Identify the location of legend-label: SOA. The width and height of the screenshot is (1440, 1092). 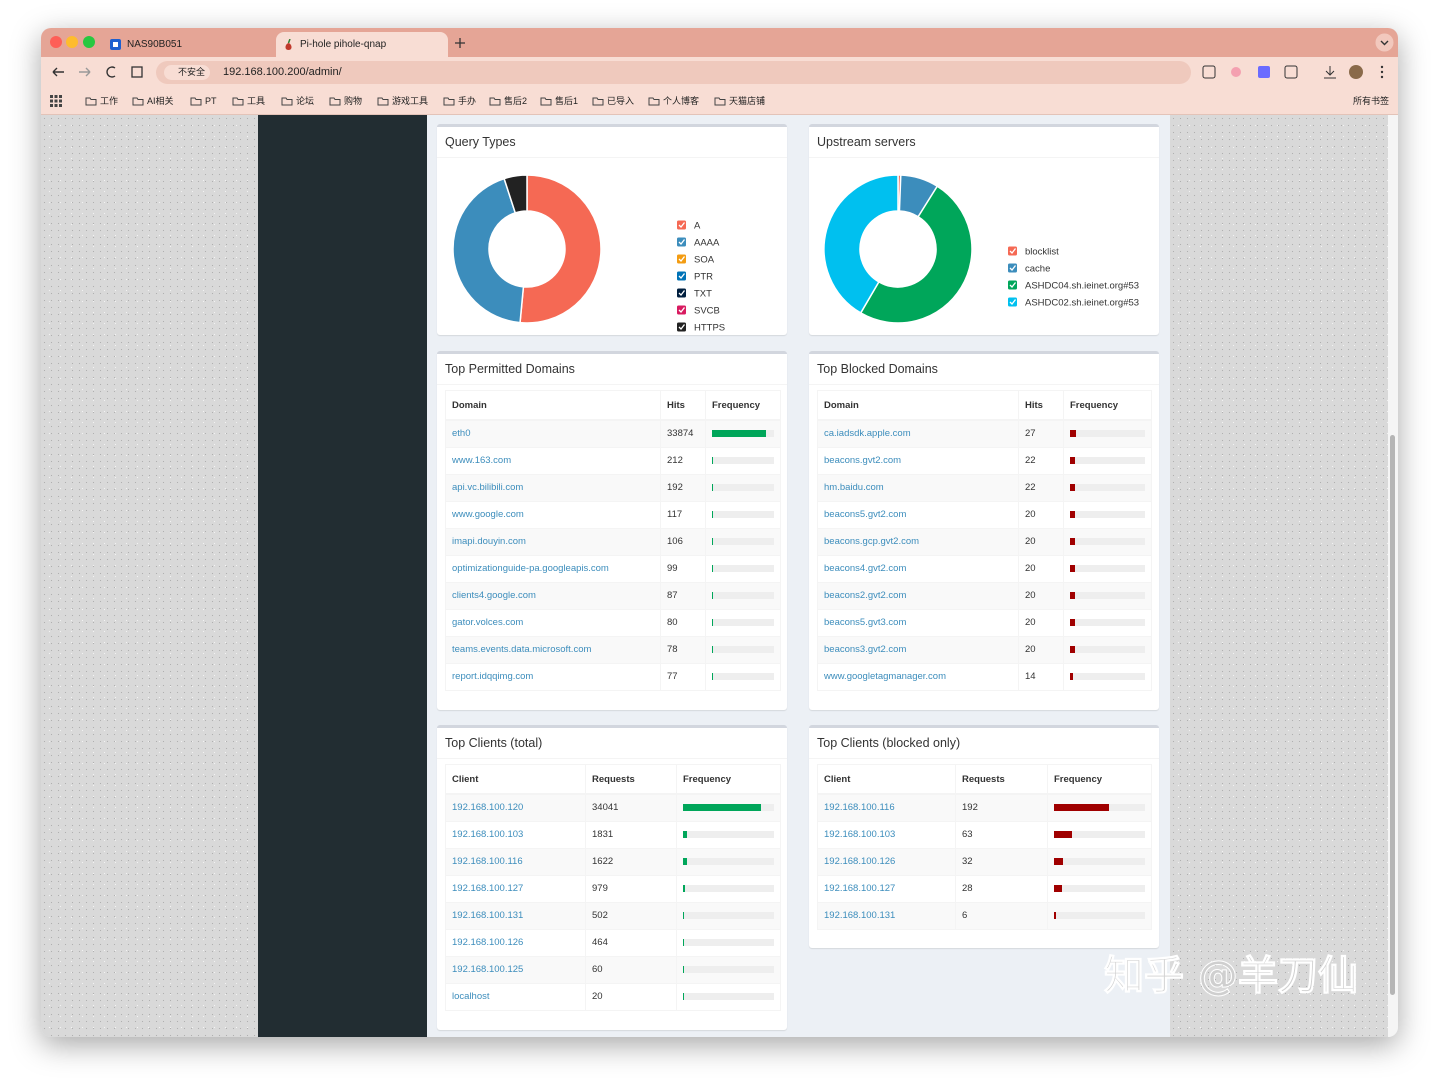
(704, 260).